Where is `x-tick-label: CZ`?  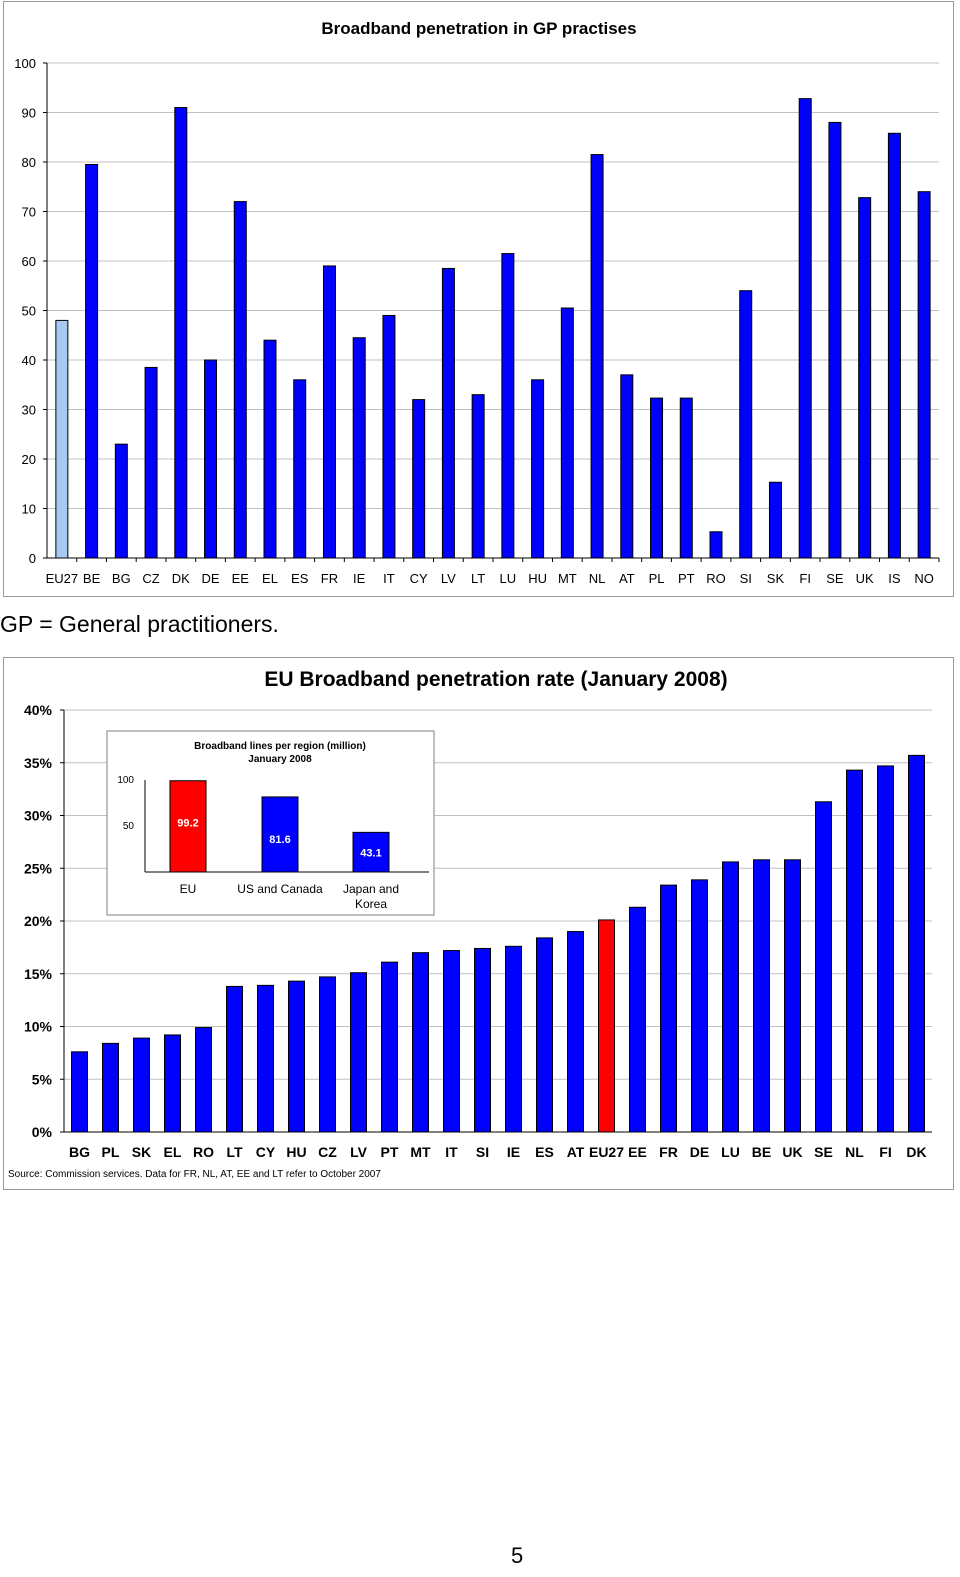 x-tick-label: CZ is located at coordinates (150, 578).